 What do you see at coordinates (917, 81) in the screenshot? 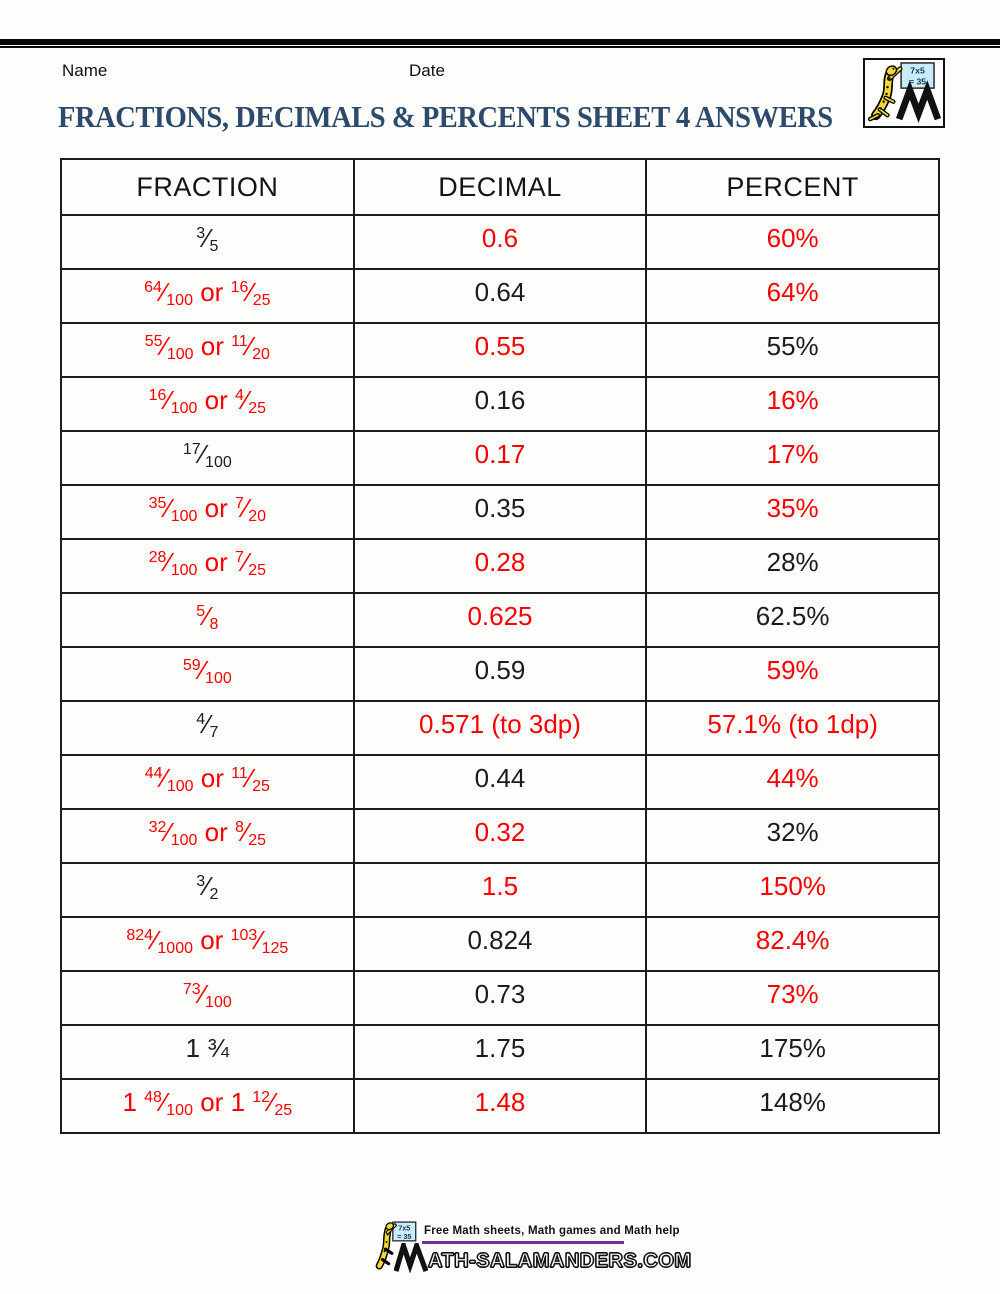
I see `board-text-line2: = 35` at bounding box center [917, 81].